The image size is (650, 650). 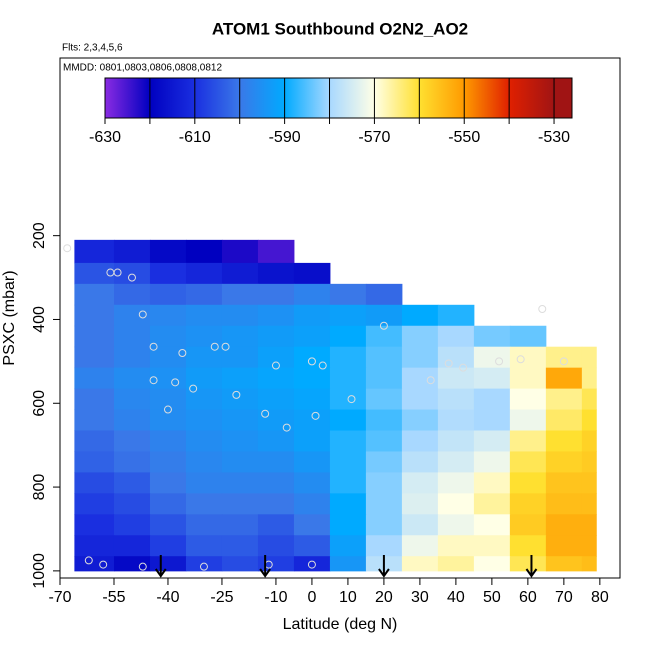 What do you see at coordinates (340, 624) in the screenshot?
I see `x-axis-label: Latitude (deg N)` at bounding box center [340, 624].